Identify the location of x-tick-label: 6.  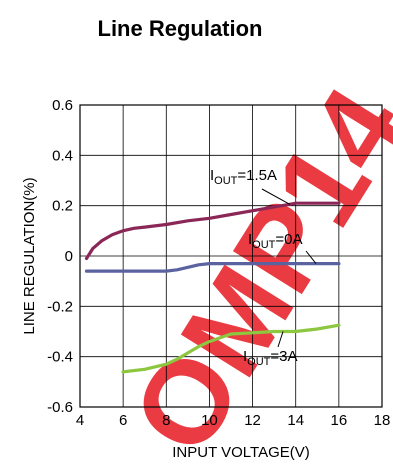
(123, 420).